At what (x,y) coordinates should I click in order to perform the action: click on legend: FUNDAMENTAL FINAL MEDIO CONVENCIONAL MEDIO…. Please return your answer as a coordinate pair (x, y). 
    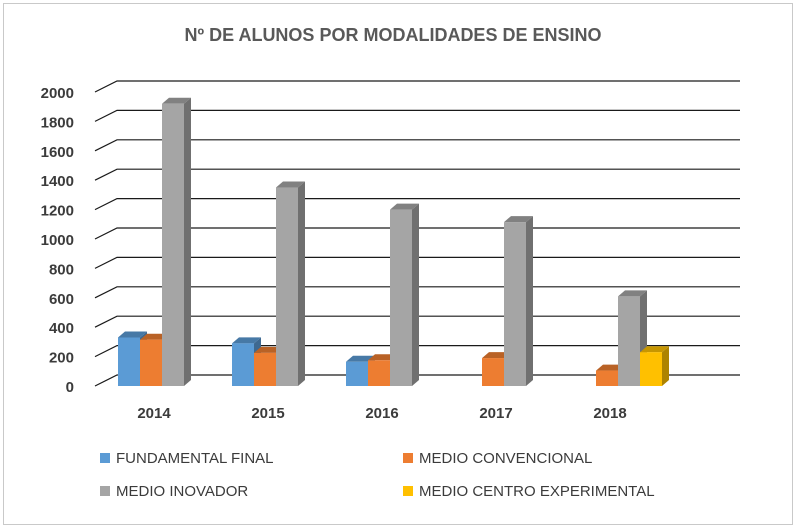
    Looking at the image, I should click on (377, 475).